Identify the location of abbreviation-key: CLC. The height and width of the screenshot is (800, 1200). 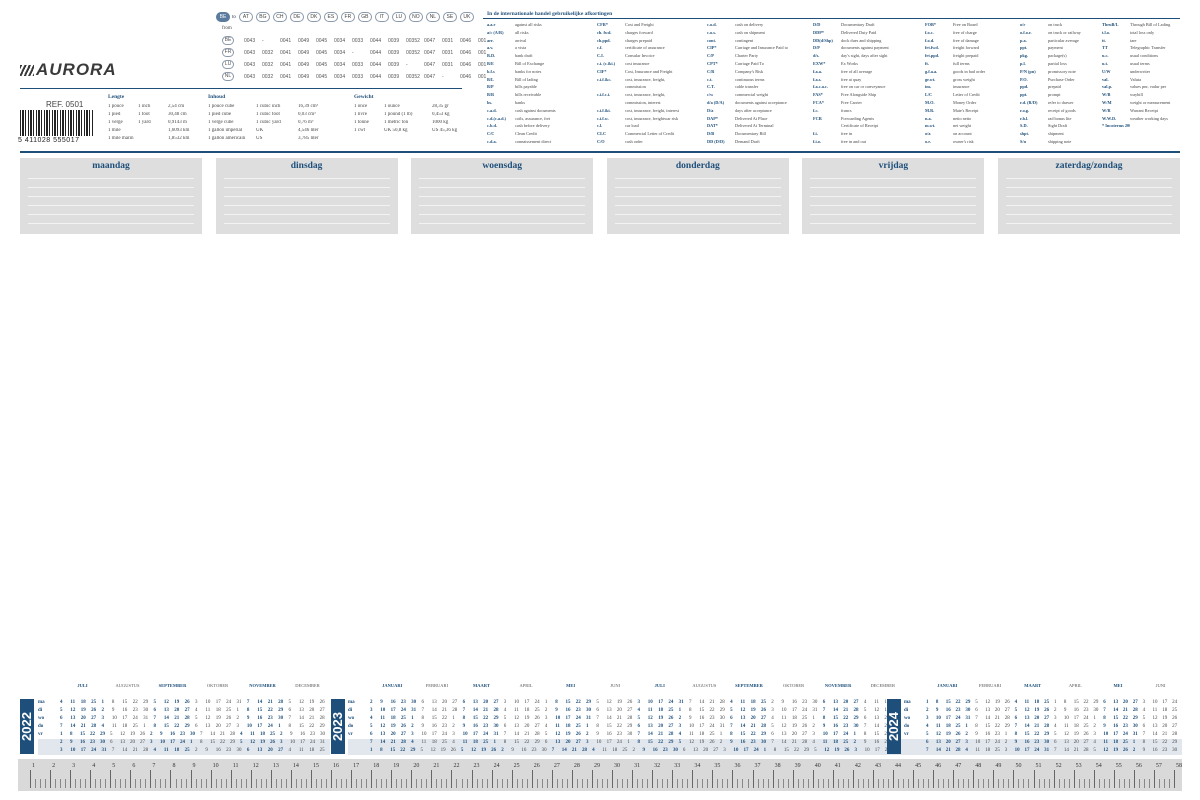
(602, 134).